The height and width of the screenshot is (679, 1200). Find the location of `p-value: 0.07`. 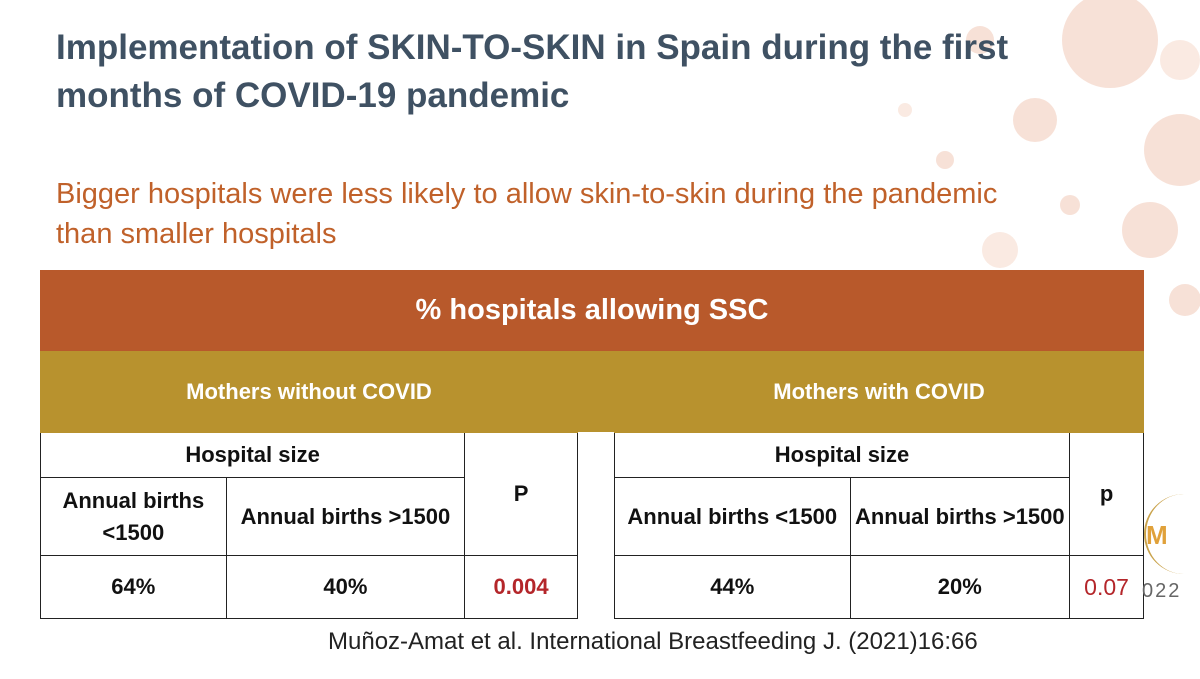

p-value: 0.07 is located at coordinates (1106, 587).